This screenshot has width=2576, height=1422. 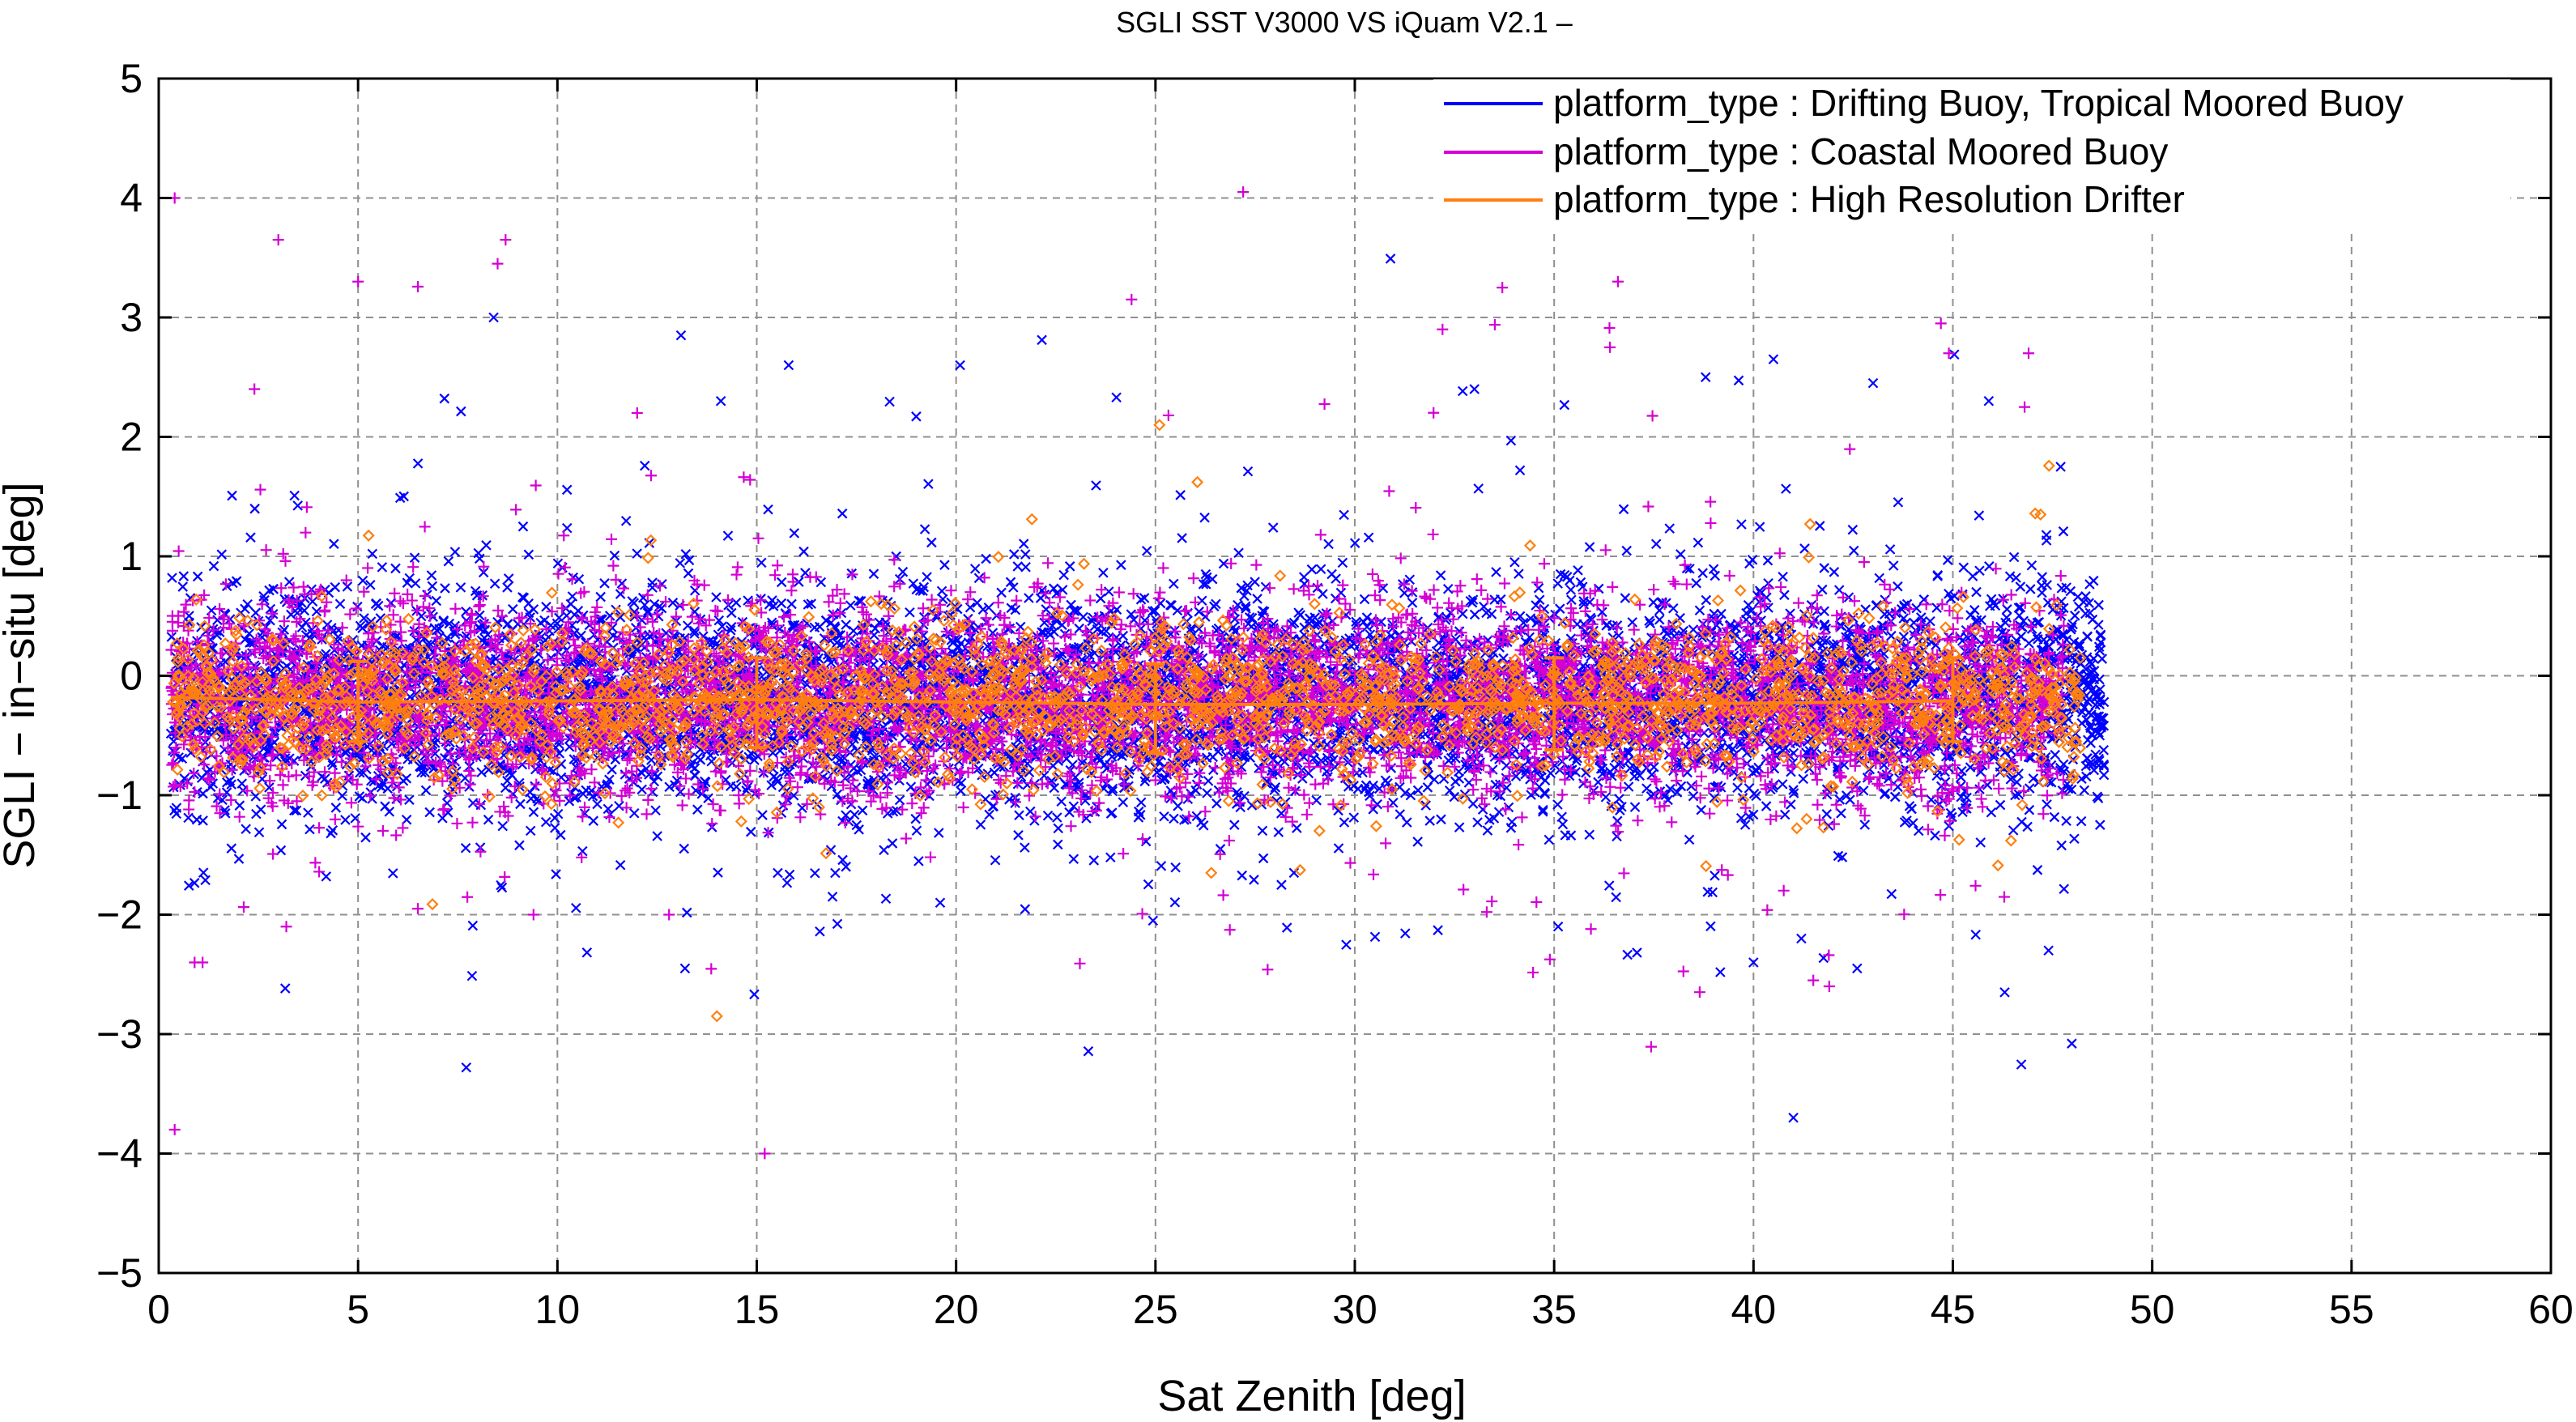 What do you see at coordinates (1344, 22) in the screenshot?
I see `chart-title: SGLI SST V3000 VS iQuam V2.1 –` at bounding box center [1344, 22].